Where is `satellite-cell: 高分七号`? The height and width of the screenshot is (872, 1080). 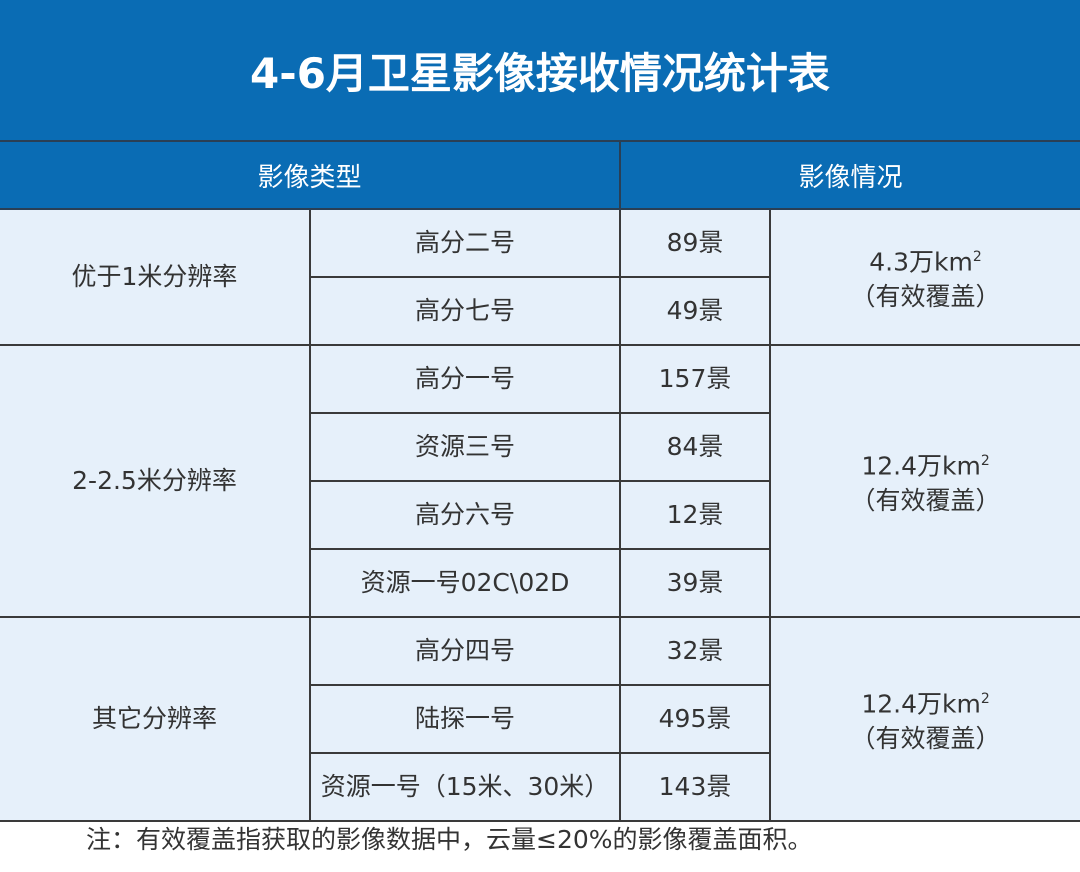
satellite-cell: 高分七号 is located at coordinates (466, 311).